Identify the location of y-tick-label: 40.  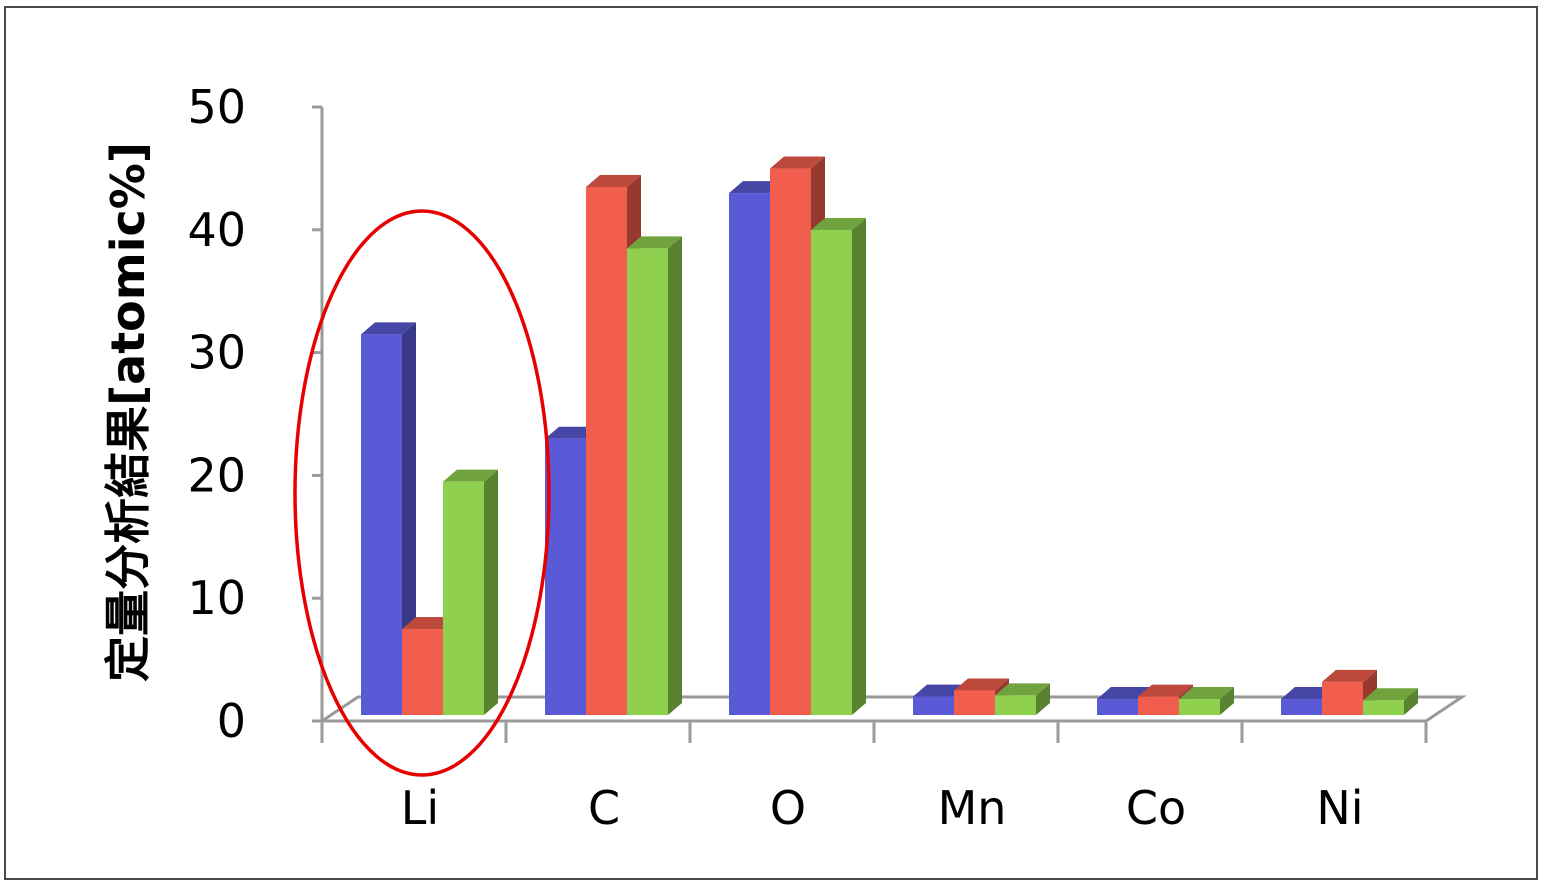
(216, 230).